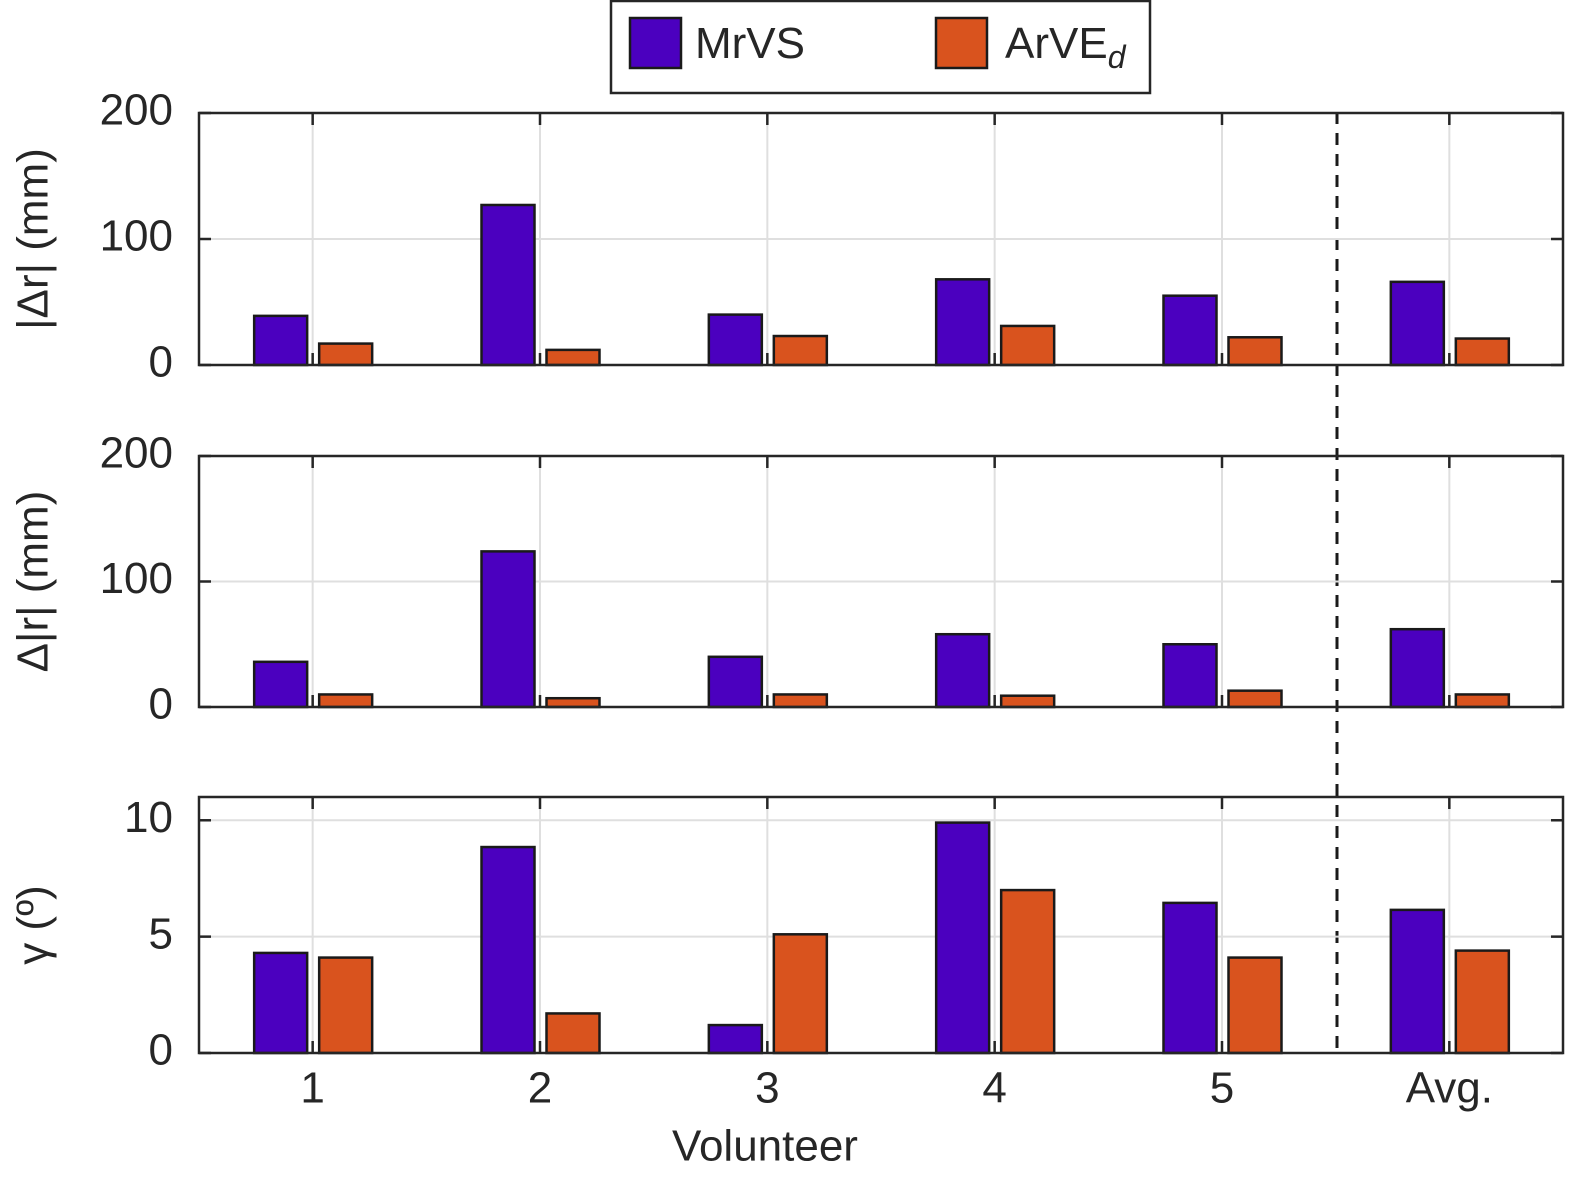  Describe the element at coordinates (161, 933) in the screenshot. I see `y-tick-label: 5` at that location.